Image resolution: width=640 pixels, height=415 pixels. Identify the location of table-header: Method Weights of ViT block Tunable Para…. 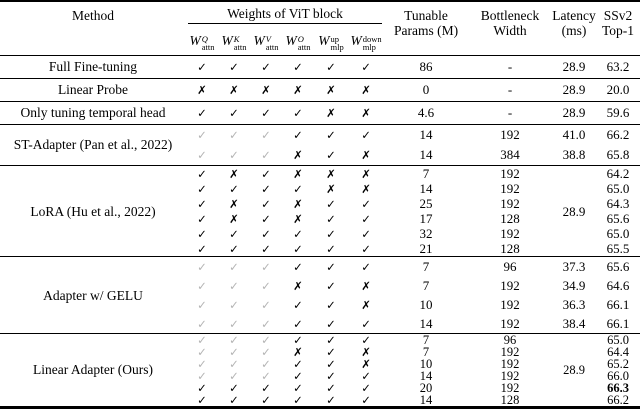
(320, 28).